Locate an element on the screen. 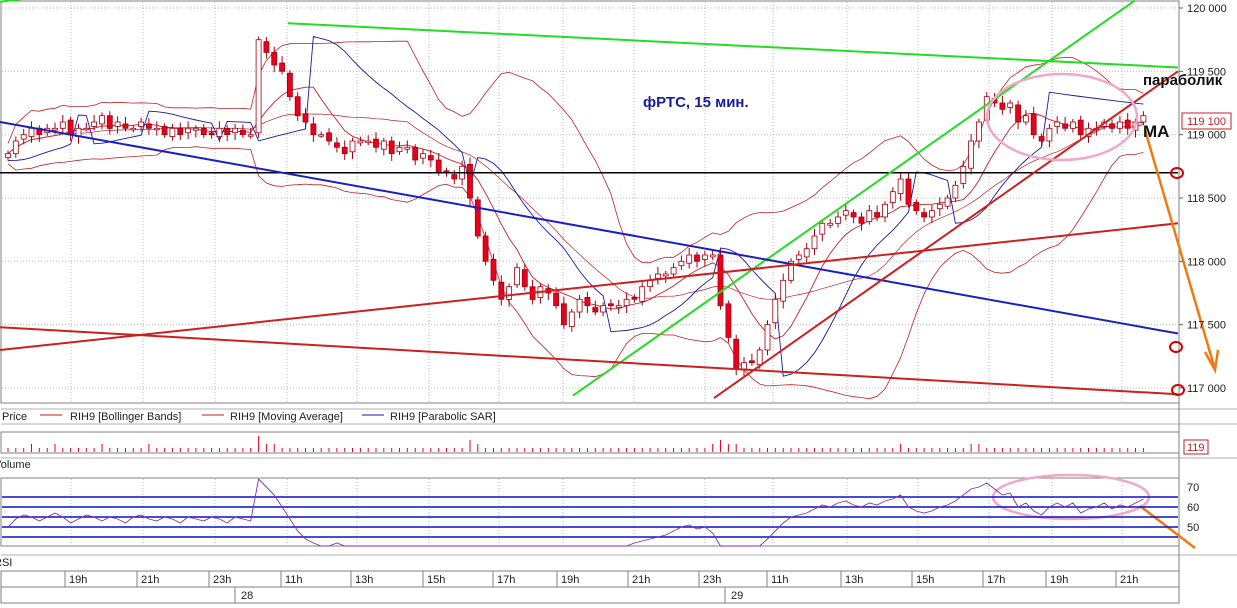 Image resolution: width=1237 pixels, height=608 pixels. rsi-tick-label: 50 is located at coordinates (1193, 528).